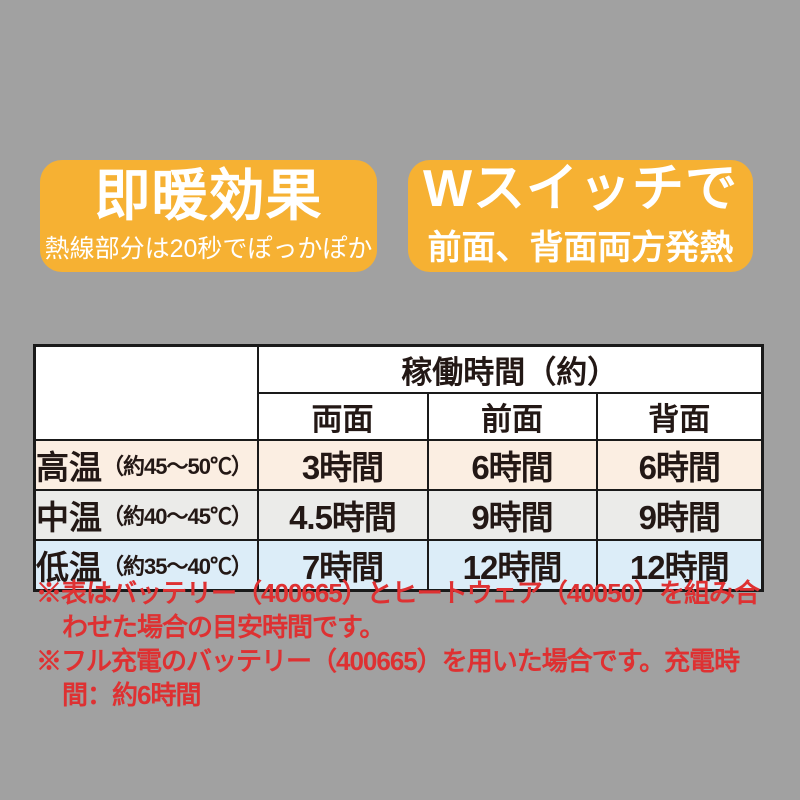 This screenshot has height=800, width=800. I want to click on badge-w-switch-title: Wスイッチで, so click(580, 188).